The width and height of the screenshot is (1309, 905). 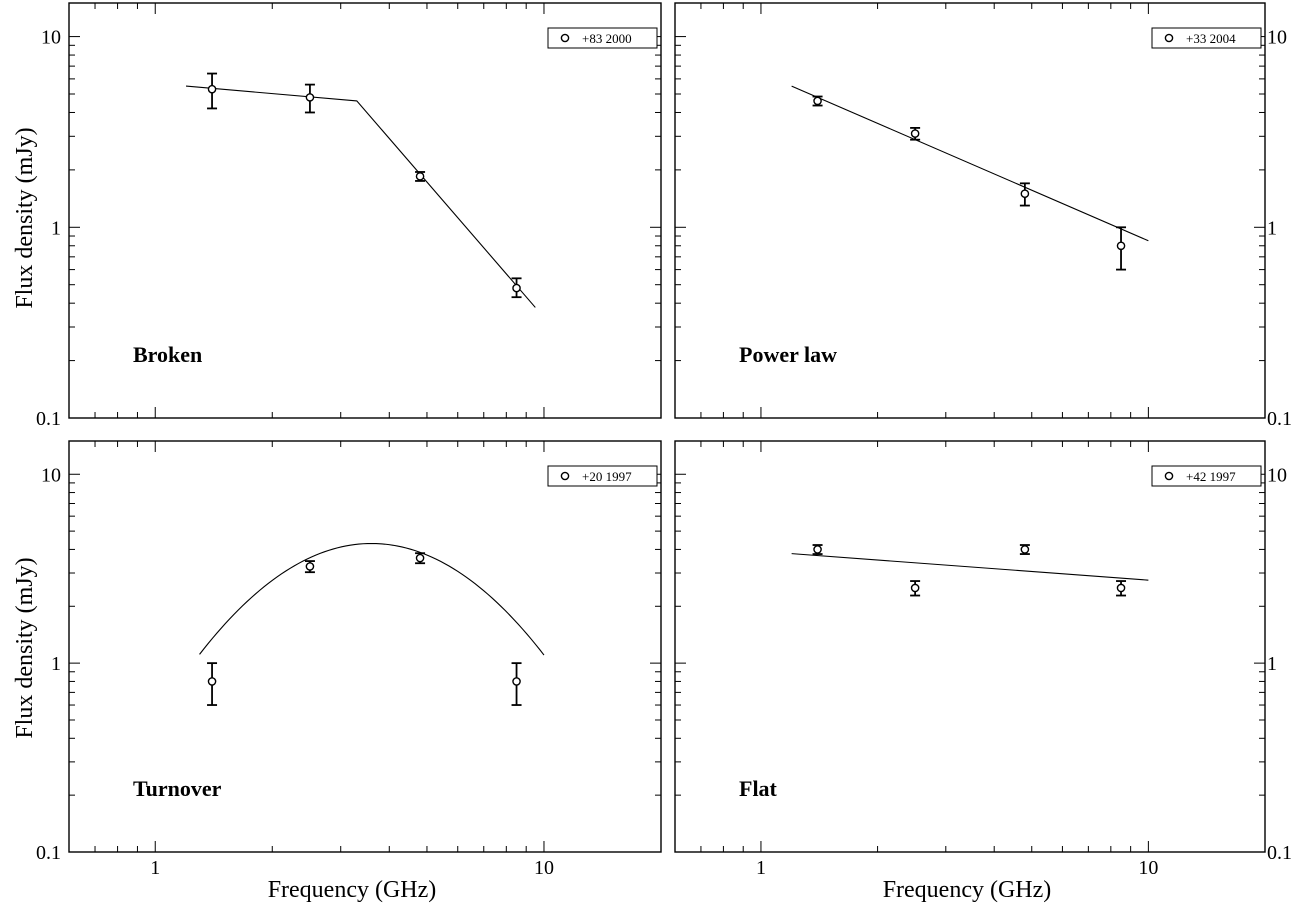 I want to click on panel-label: Power law, so click(x=788, y=354).